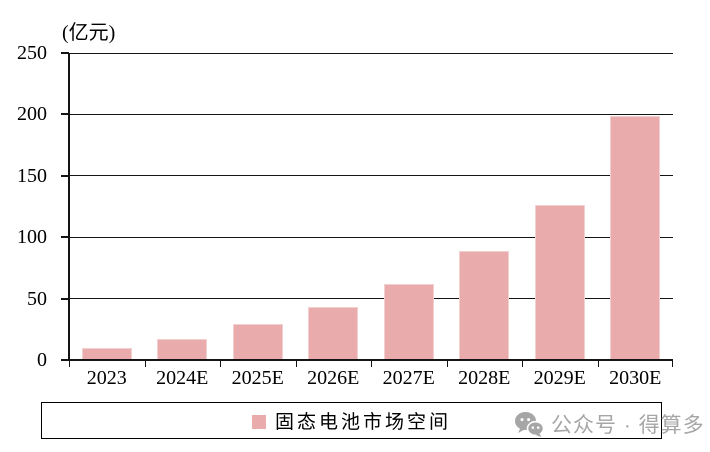  I want to click on bar-2025E, so click(257, 341).